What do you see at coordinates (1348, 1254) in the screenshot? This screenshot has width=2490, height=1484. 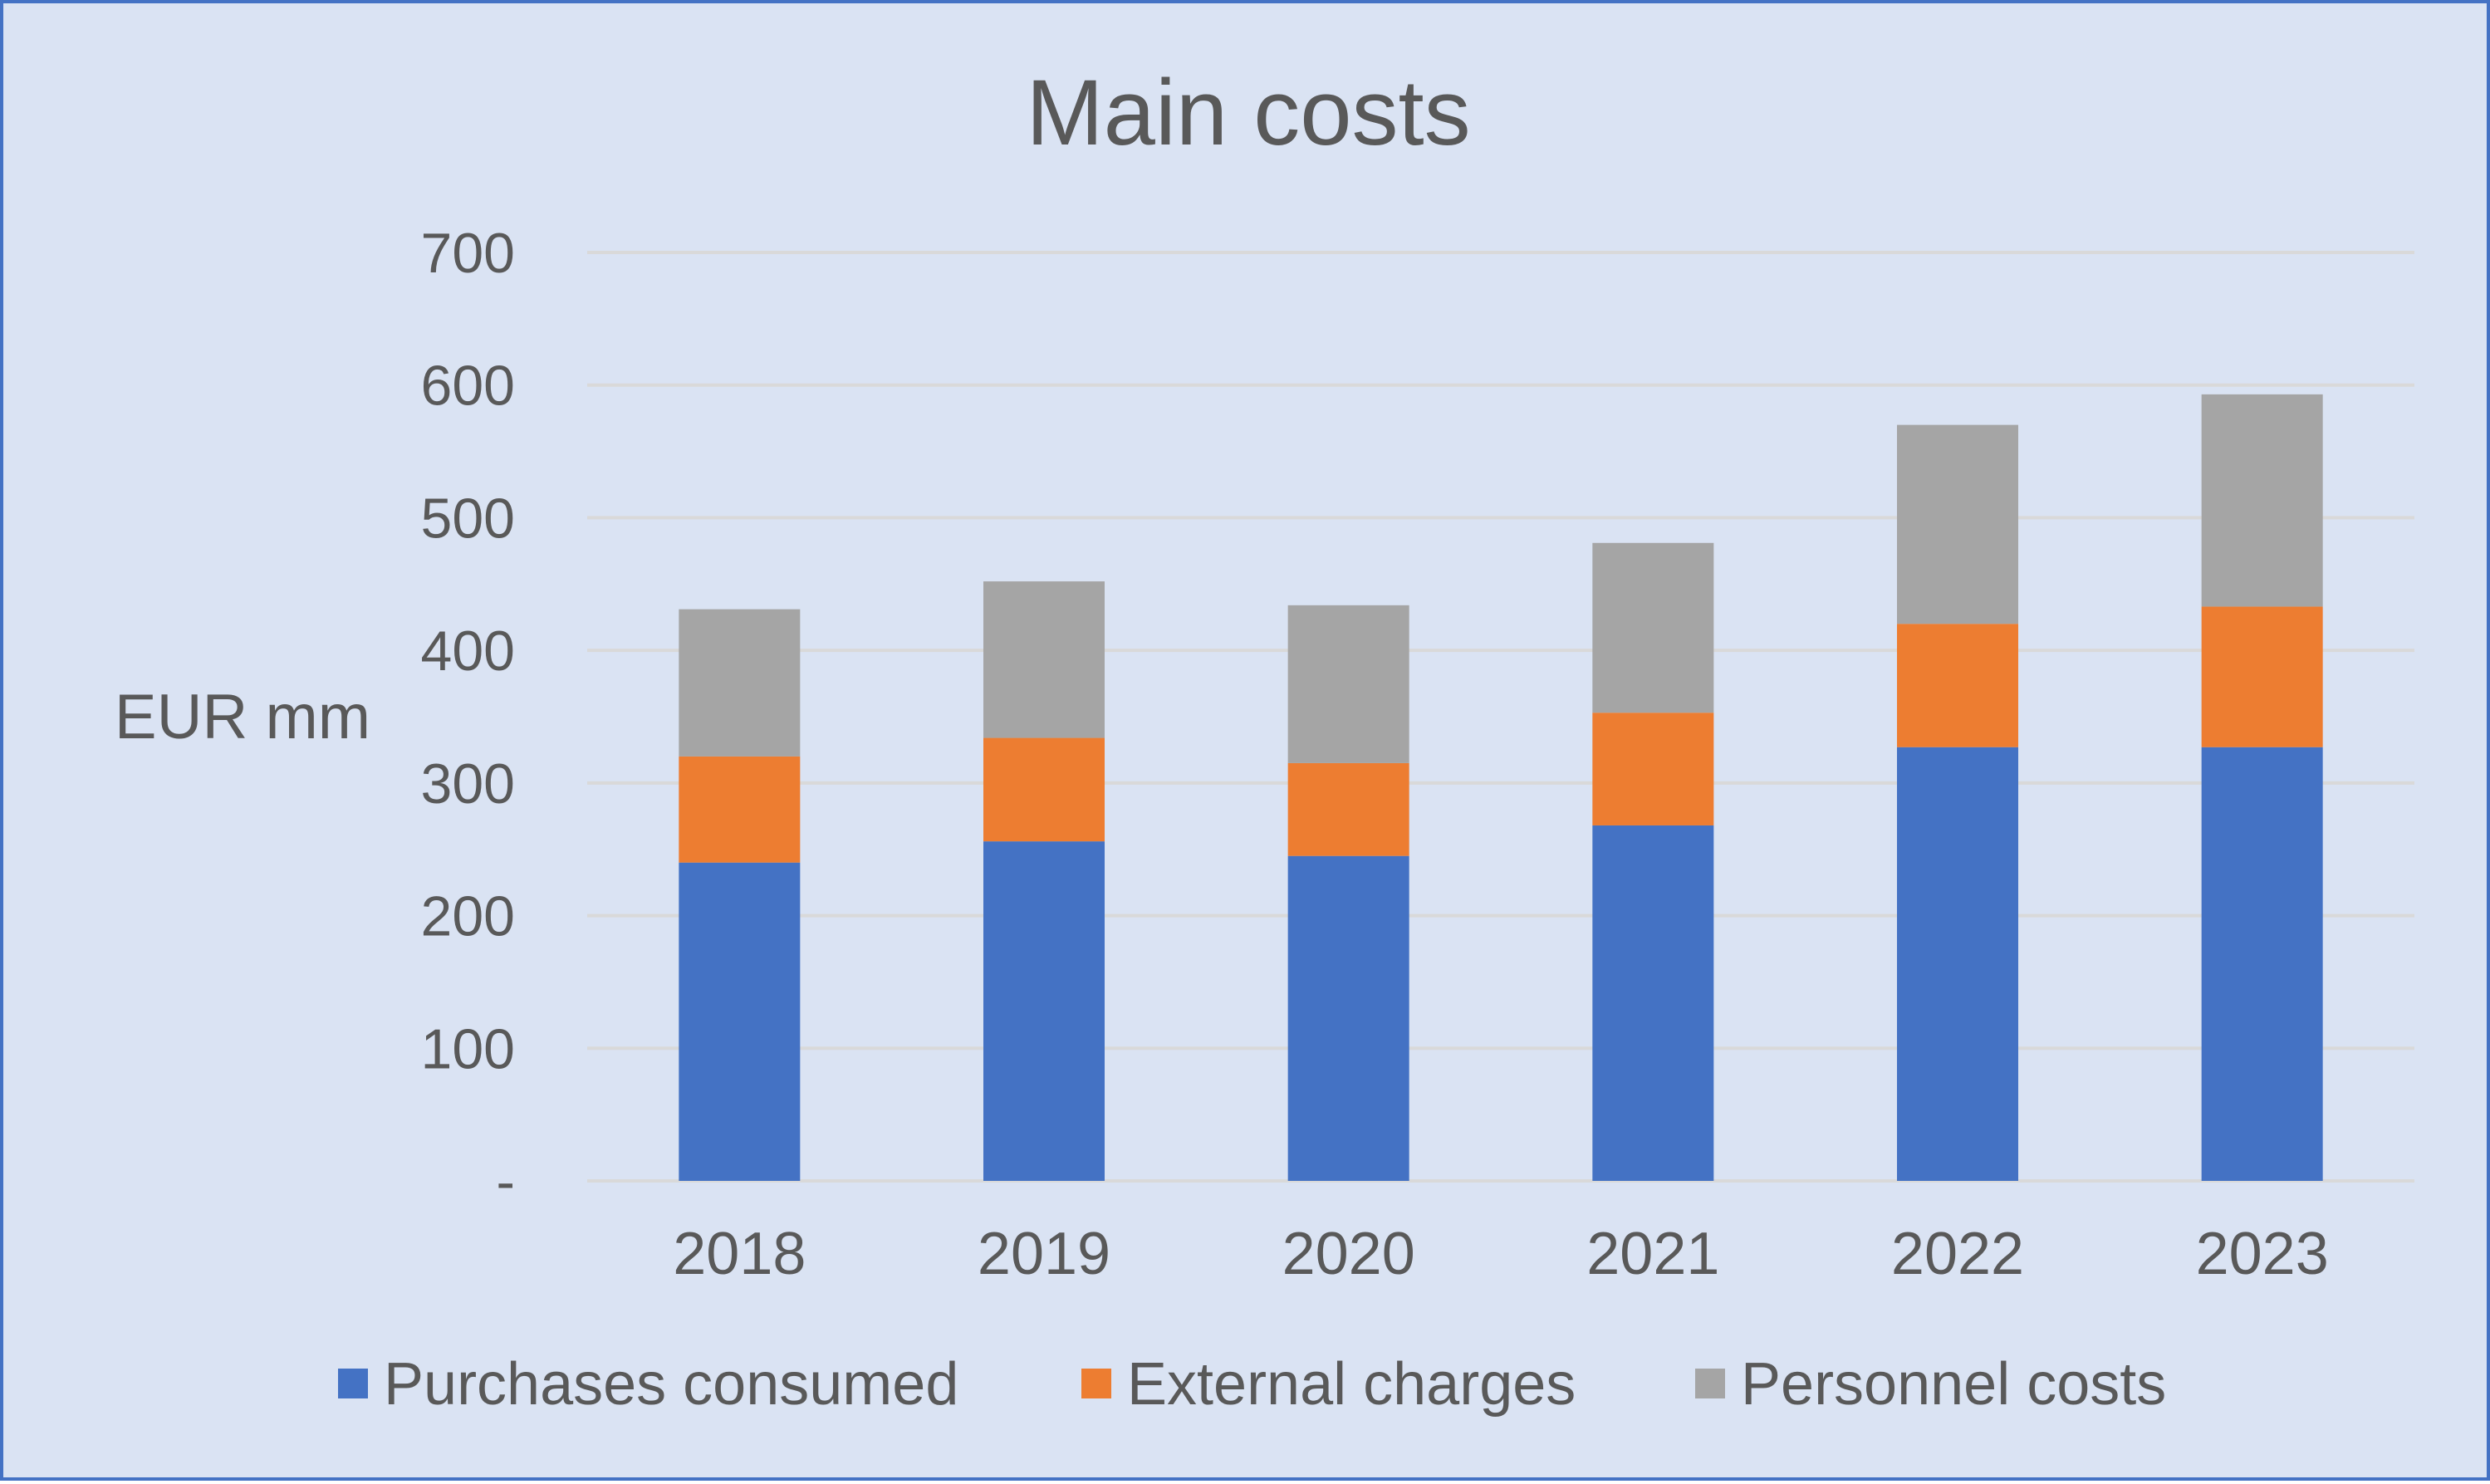 I see `x-tick-label-2020: 2020` at bounding box center [1348, 1254].